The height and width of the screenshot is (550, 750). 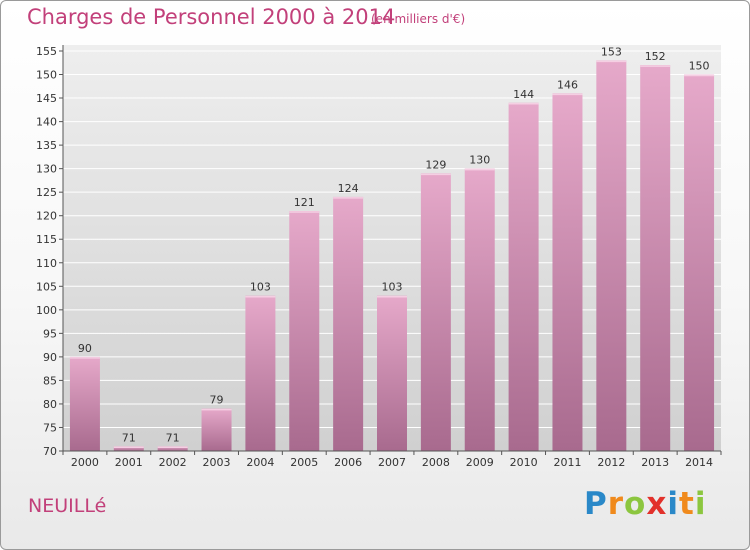 What do you see at coordinates (173, 462) in the screenshot?
I see `x-tick-label: 2002` at bounding box center [173, 462].